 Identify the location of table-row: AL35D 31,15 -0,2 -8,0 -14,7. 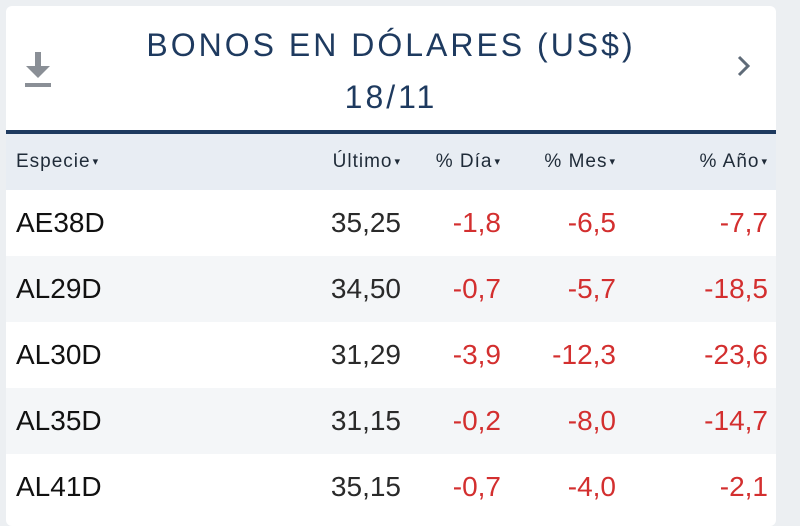
(391, 421).